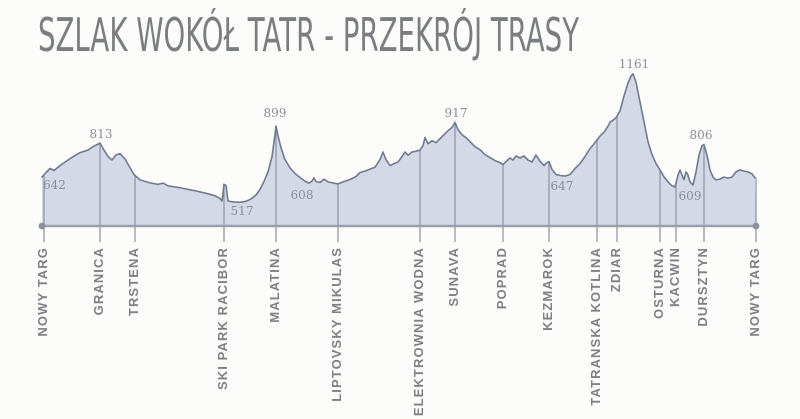 The image size is (800, 419). I want to click on elevation-value-899: 899, so click(275, 113).